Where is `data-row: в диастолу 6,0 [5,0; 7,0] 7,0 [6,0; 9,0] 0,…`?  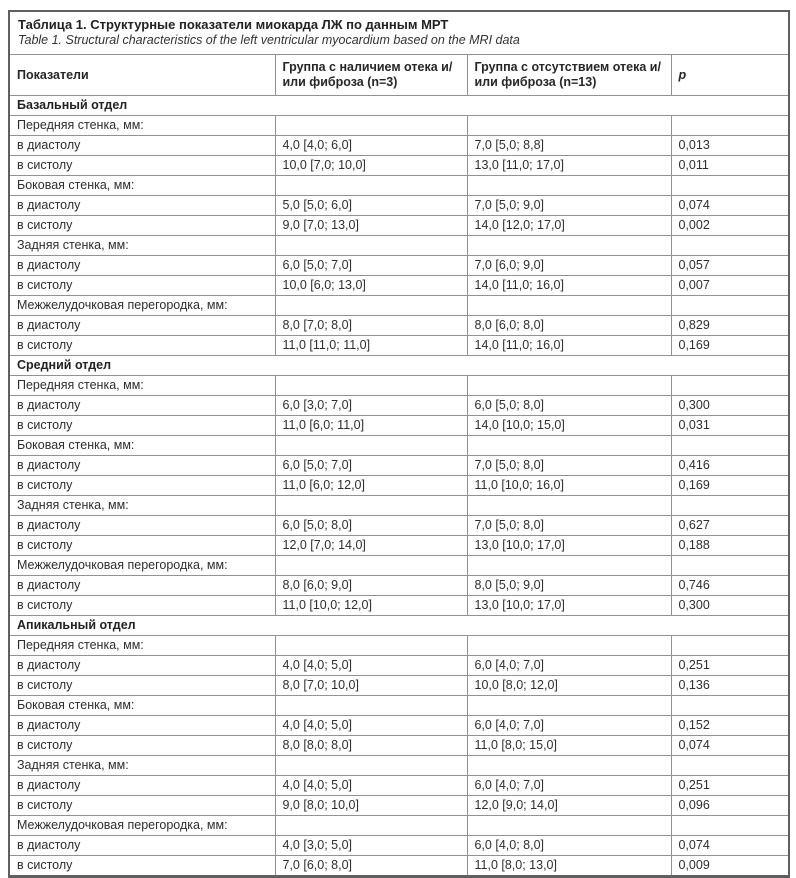
data-row: в диастолу 6,0 [5,0; 7,0] 7,0 [6,0; 9,0] 0,… is located at coordinates (399, 266).